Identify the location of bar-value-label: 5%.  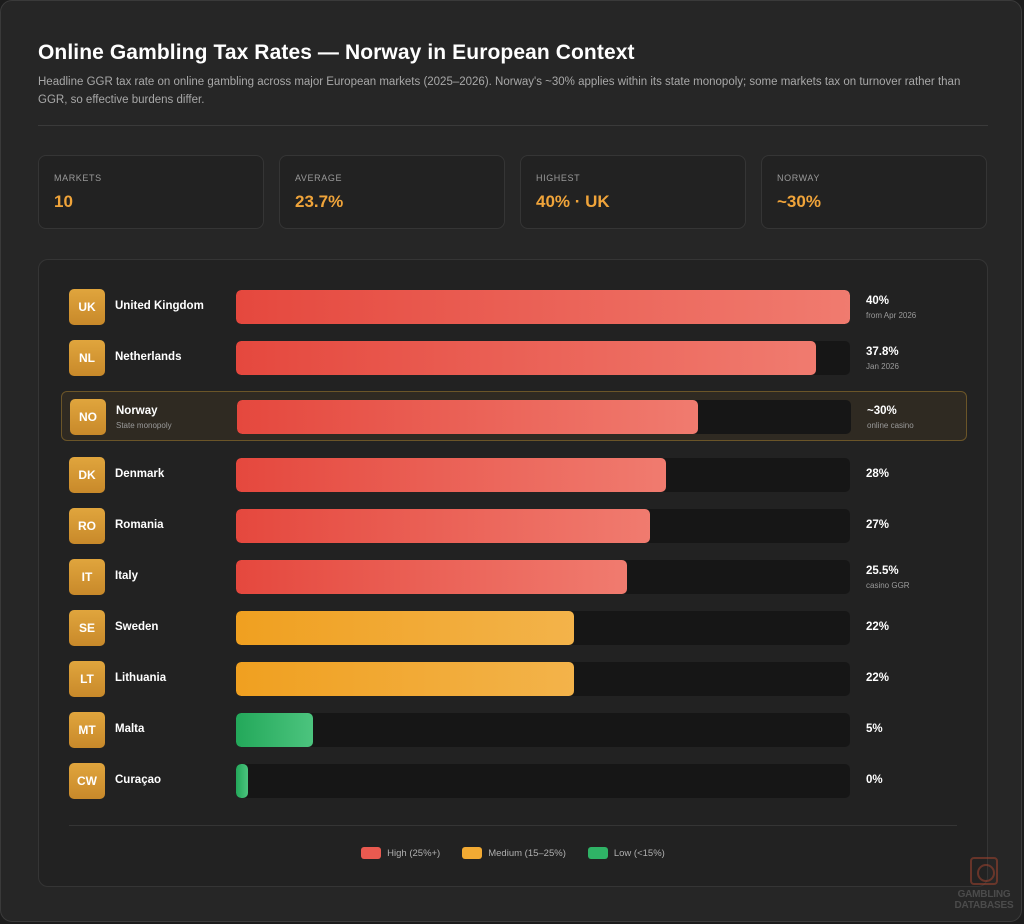
(874, 729).